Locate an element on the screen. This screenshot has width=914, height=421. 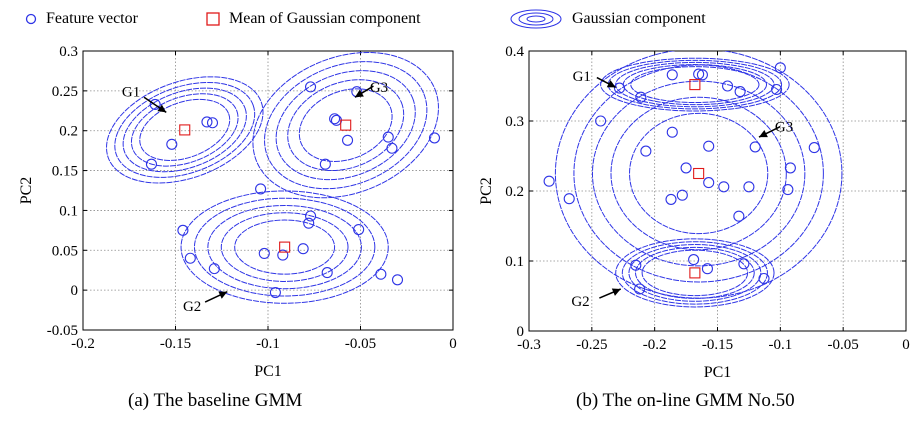
x-axis-label: PC1 is located at coordinates (268, 371).